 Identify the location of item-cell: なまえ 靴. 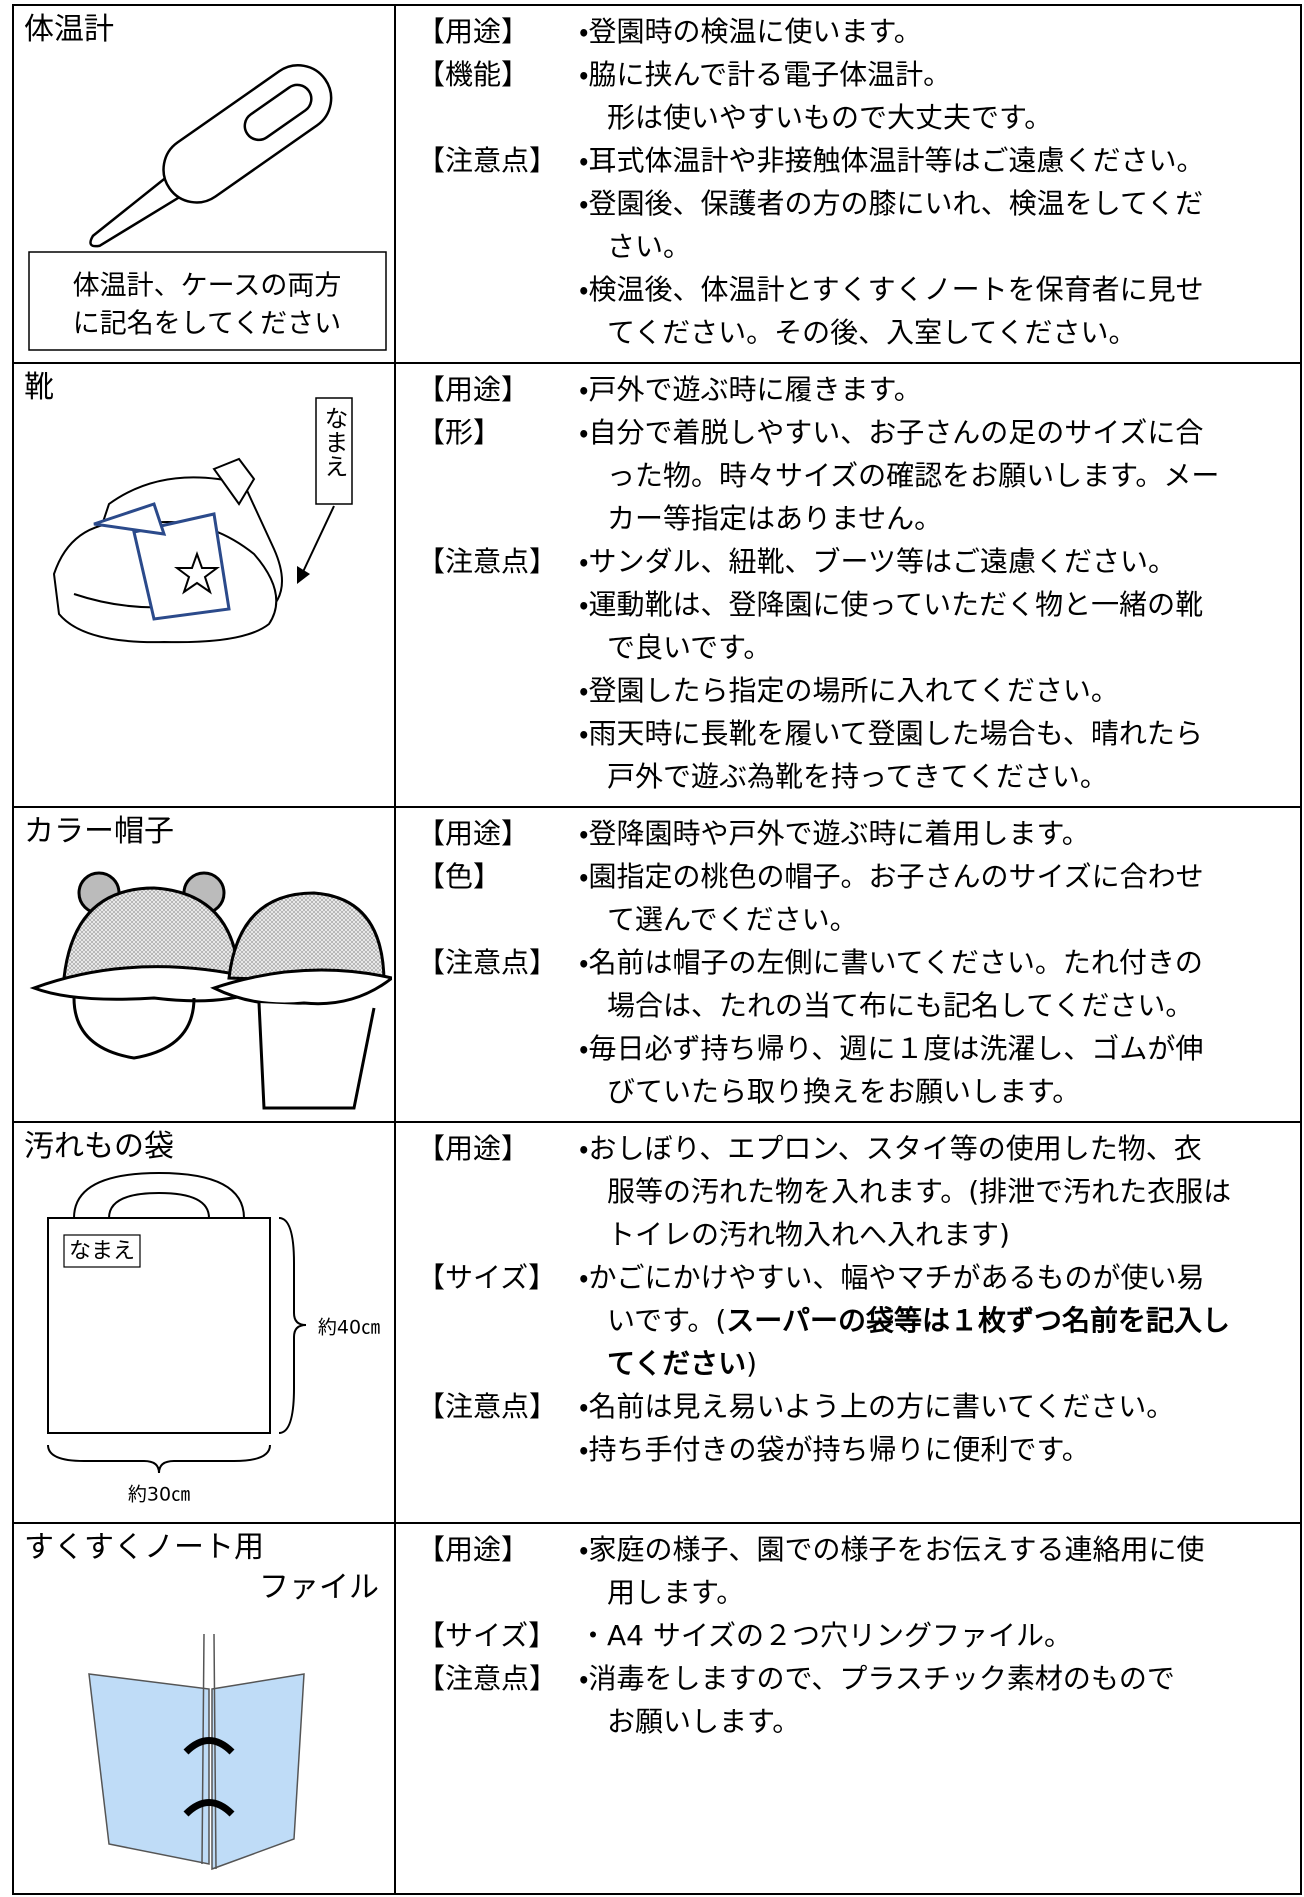
(205, 585).